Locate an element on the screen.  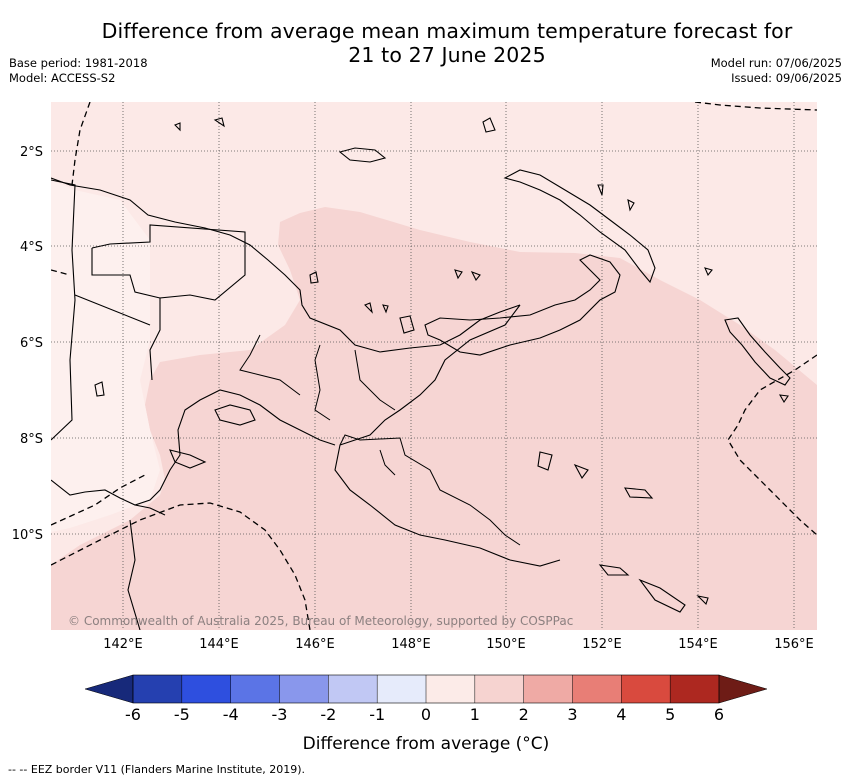
lat-label: 8°S is located at coordinates (31, 439).